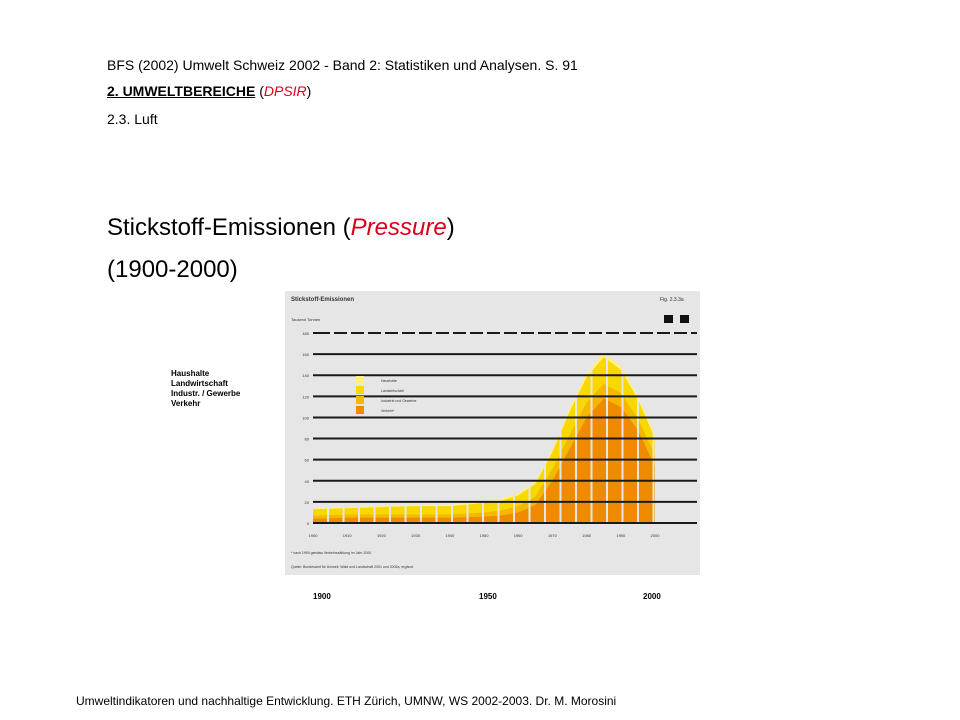  I want to click on year-label-2000: 2000, so click(652, 596).